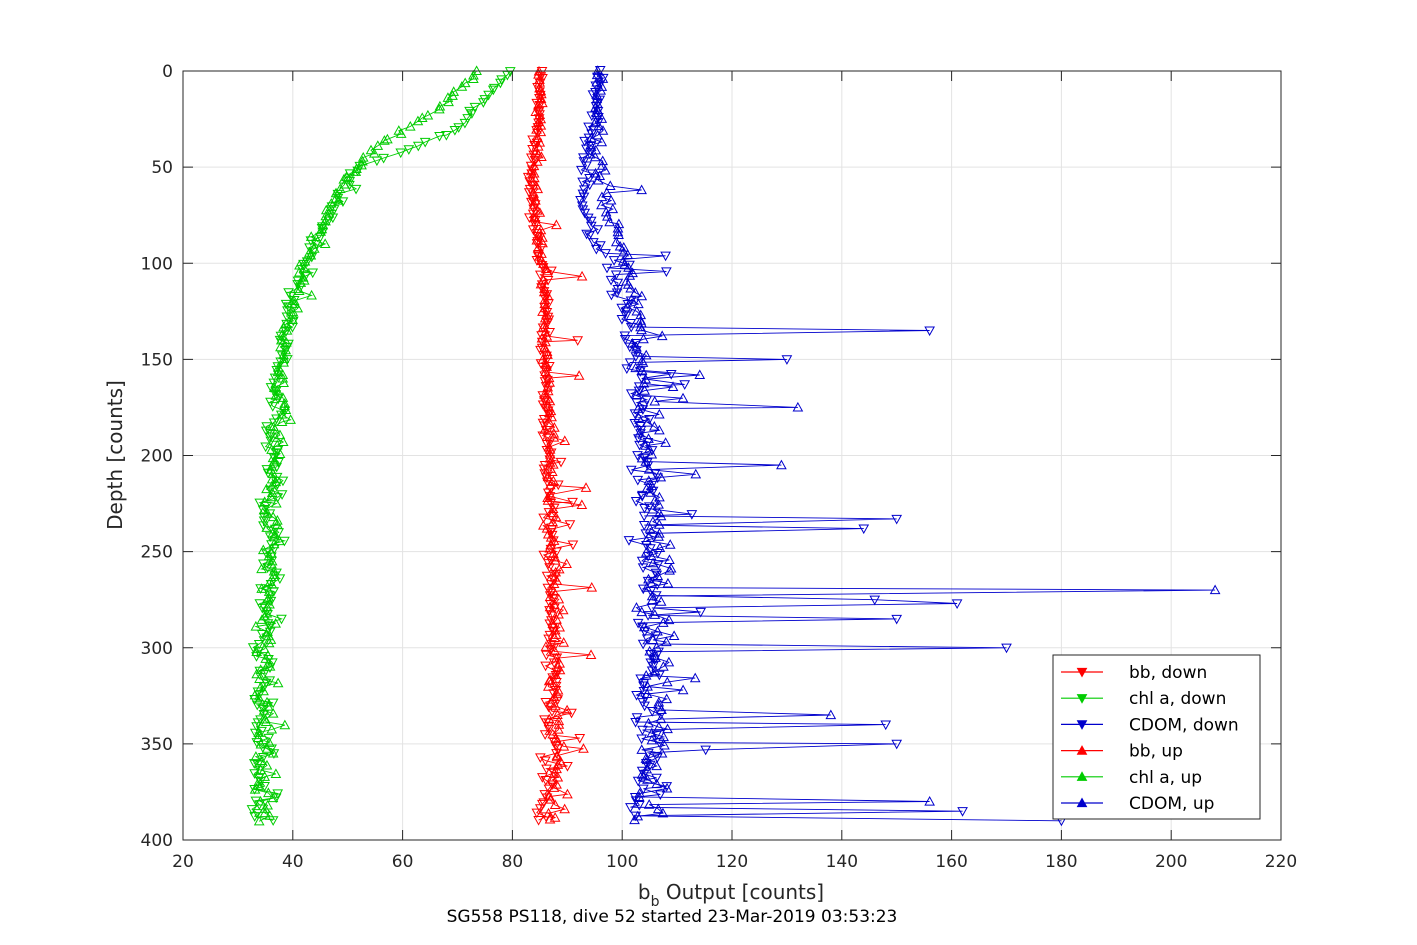  What do you see at coordinates (403, 862) in the screenshot?
I see `x-tick-label: 60` at bounding box center [403, 862].